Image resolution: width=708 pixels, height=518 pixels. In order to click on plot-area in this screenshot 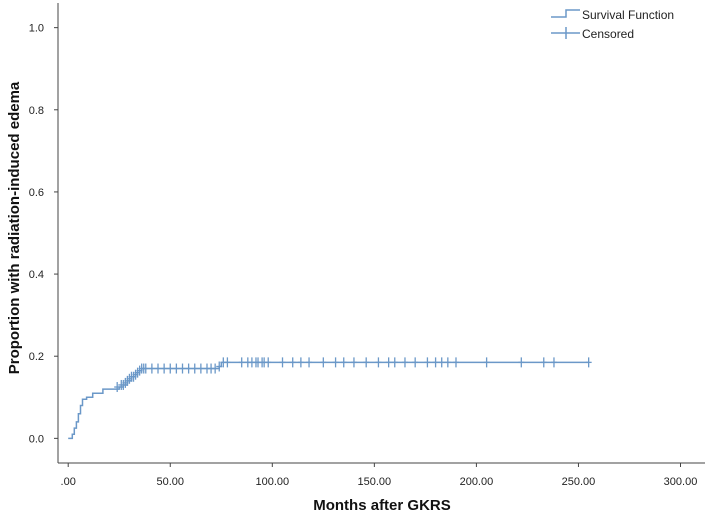, I will do `click(330, 398)`.